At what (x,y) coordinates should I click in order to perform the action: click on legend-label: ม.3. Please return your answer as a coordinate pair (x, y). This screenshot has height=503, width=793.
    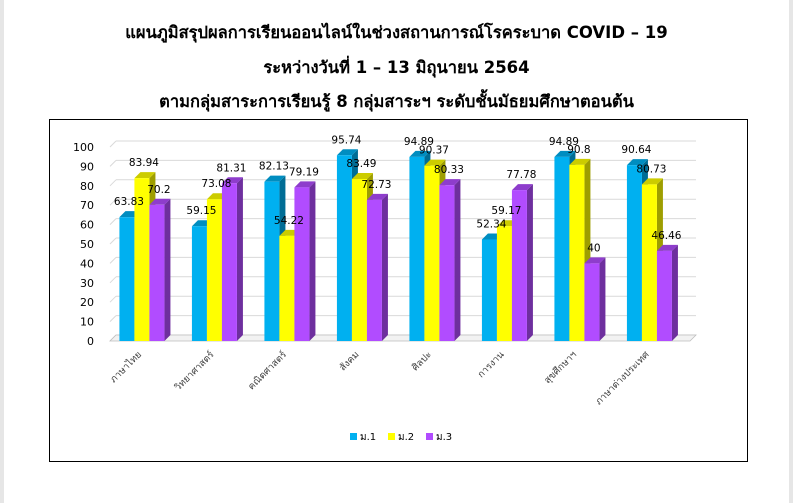
    Looking at the image, I should click on (444, 437).